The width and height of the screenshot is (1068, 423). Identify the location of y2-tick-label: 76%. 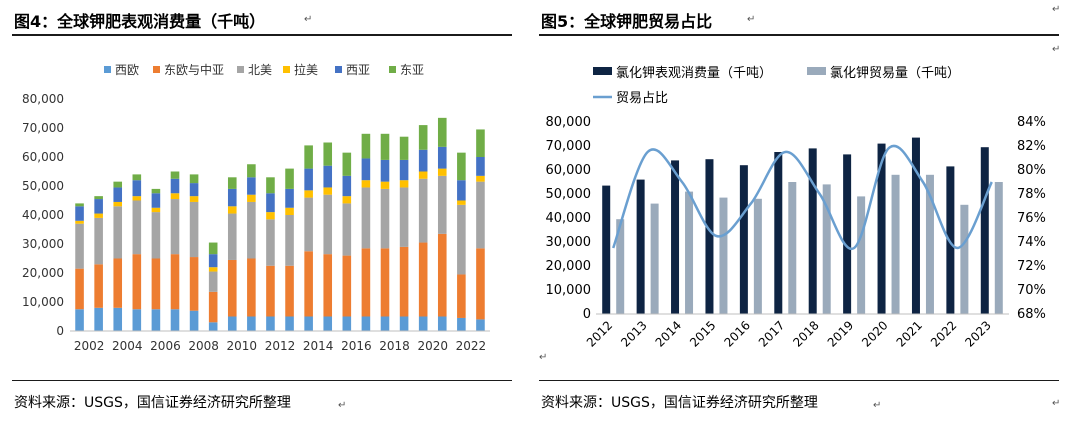
(1031, 218).